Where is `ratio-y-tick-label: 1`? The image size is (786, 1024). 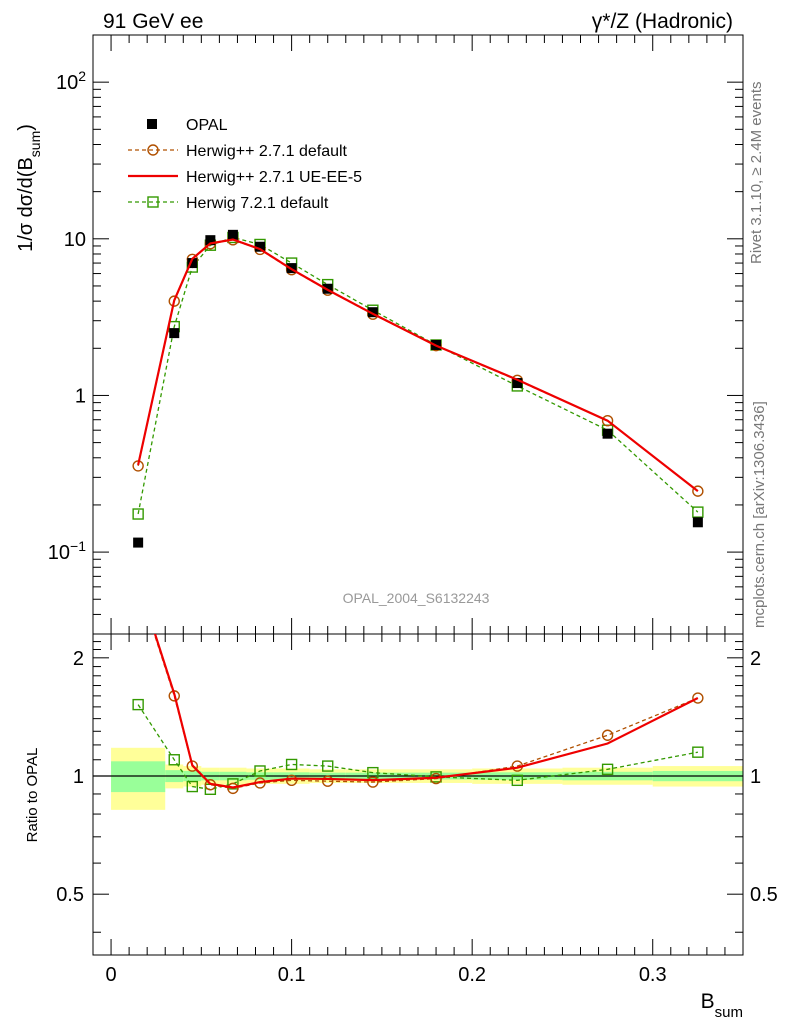 ratio-y-tick-label: 1 is located at coordinates (78, 777).